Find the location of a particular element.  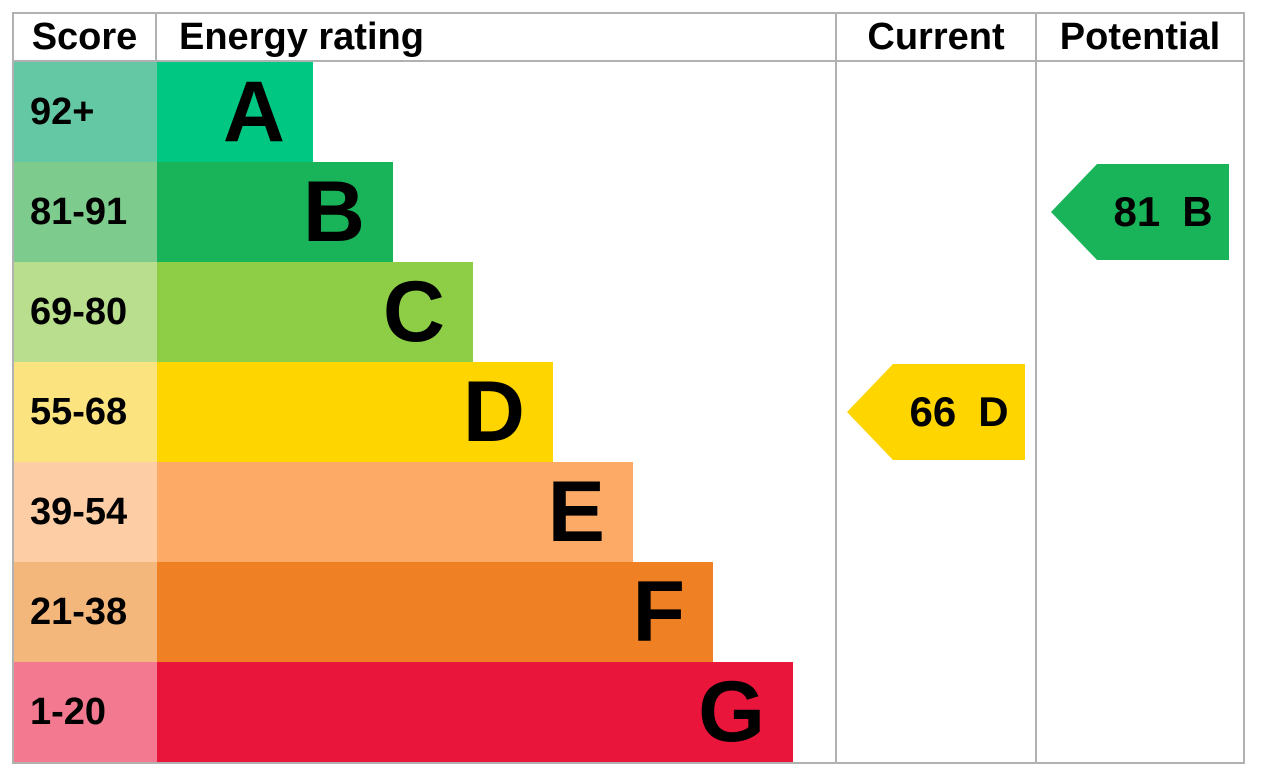

current-cell-d: 66 D is located at coordinates (935, 412).